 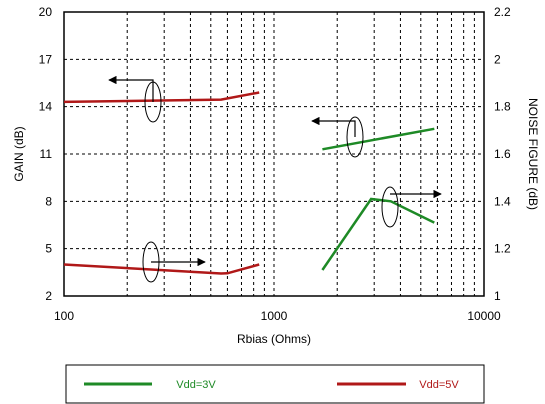 What do you see at coordinates (502, 107) in the screenshot?
I see `y-right-tick-label: 1.8` at bounding box center [502, 107].